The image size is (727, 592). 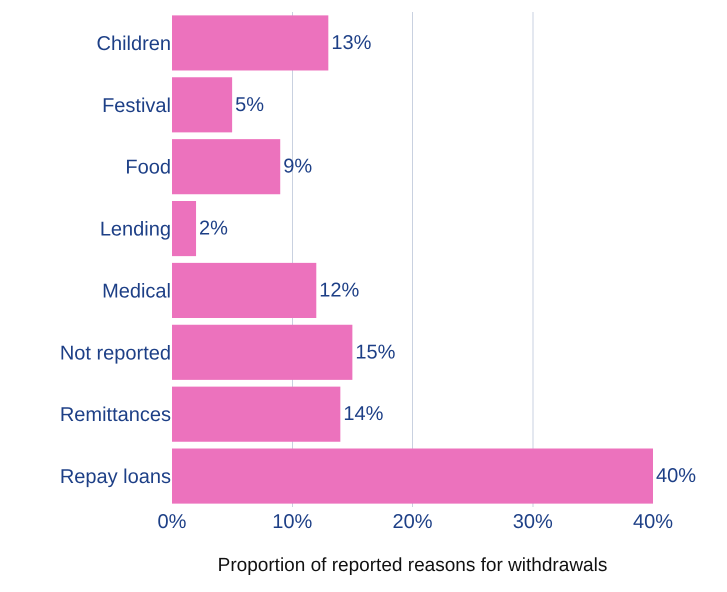 What do you see at coordinates (653, 522) in the screenshot?
I see `x-tick-label: 40%` at bounding box center [653, 522].